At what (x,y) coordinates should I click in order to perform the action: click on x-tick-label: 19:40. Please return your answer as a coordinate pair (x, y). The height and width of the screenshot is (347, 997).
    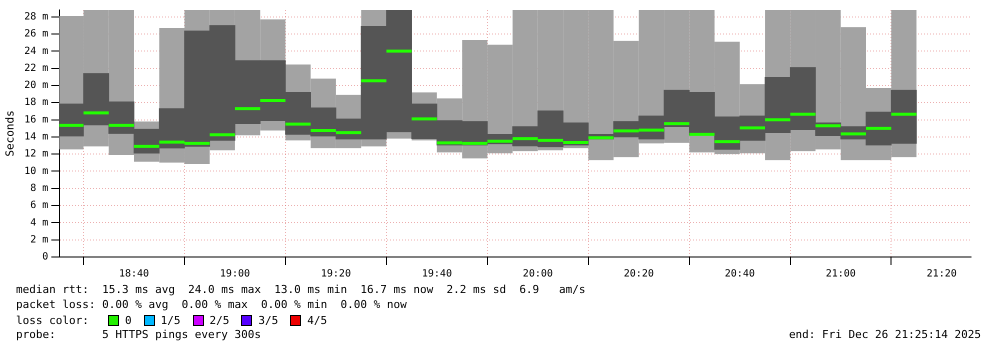
    Looking at the image, I should click on (437, 274).